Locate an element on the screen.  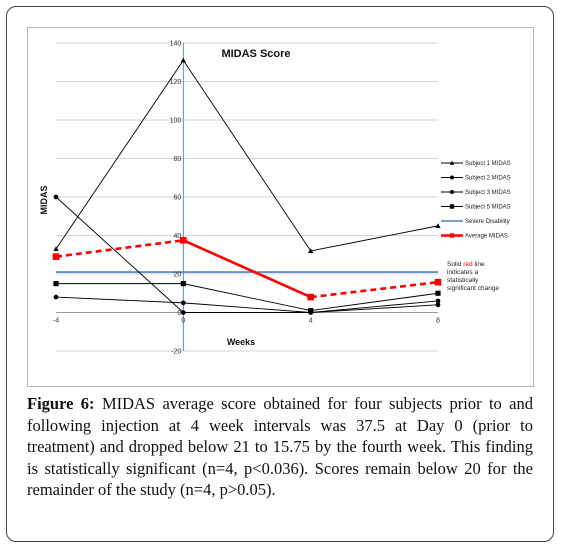
y-tick-label: 140 is located at coordinates (176, 44).